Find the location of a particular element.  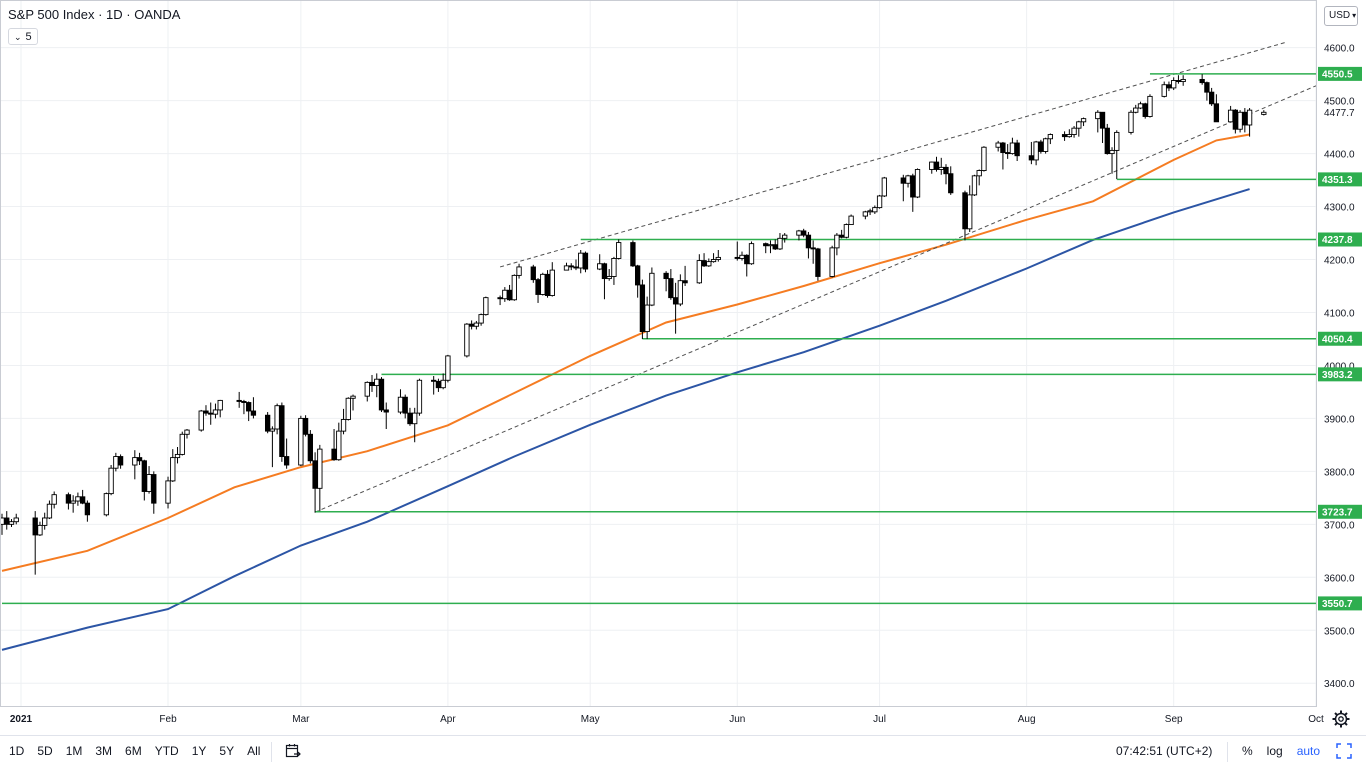

range-6m: 6M is located at coordinates (133, 751).